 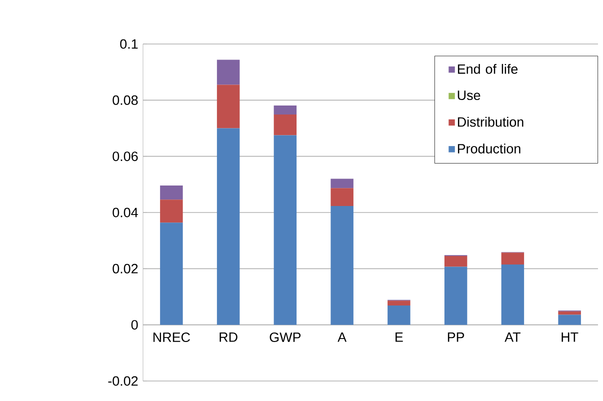 What do you see at coordinates (171, 337) in the screenshot?
I see `x-tick-label: NREC` at bounding box center [171, 337].